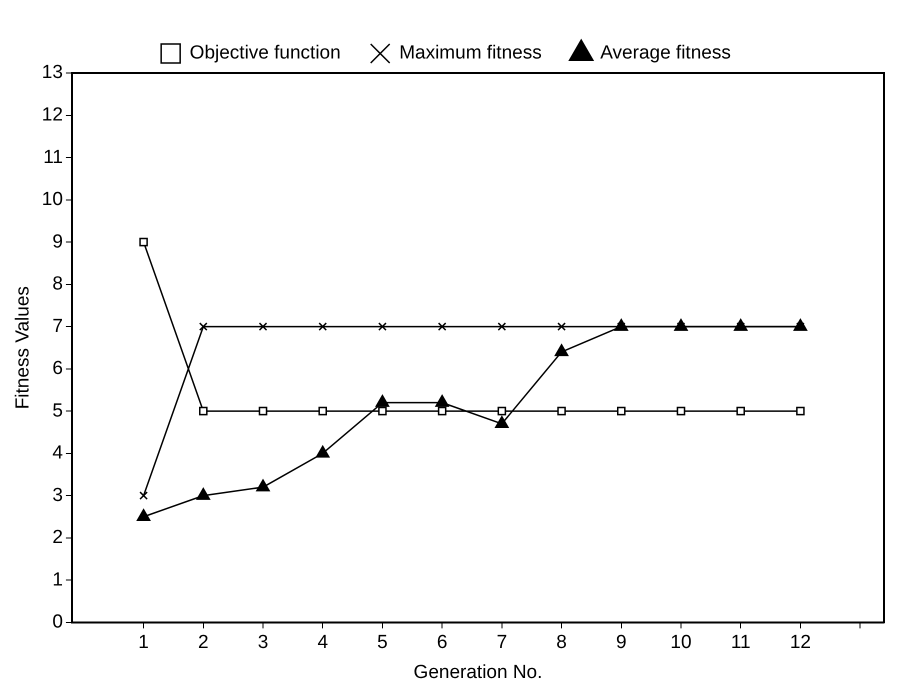 The image size is (902, 696). Describe the element at coordinates (502, 643) in the screenshot. I see `x-tick-label: 7` at that location.